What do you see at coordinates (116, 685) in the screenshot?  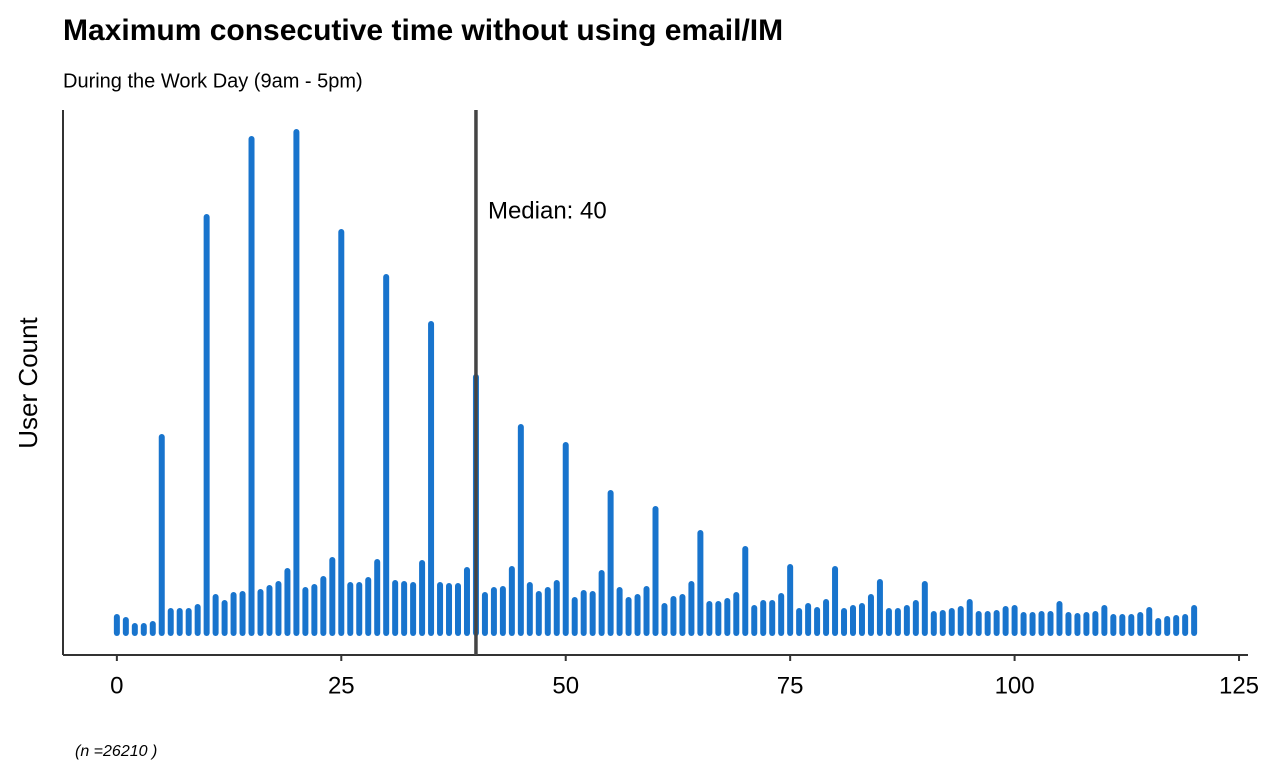 I see `x-tick-label: 0` at bounding box center [116, 685].